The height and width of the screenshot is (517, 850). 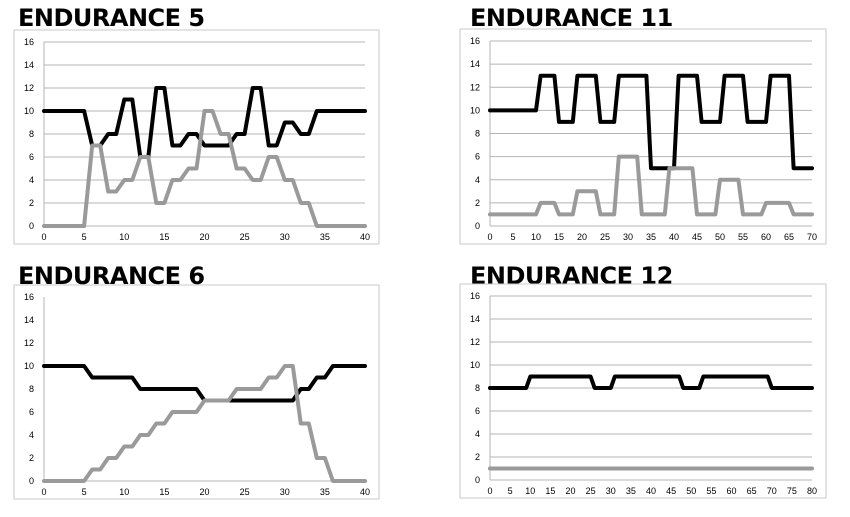 What do you see at coordinates (111, 18) in the screenshot?
I see `chart-title: ENDURANCE 5` at bounding box center [111, 18].